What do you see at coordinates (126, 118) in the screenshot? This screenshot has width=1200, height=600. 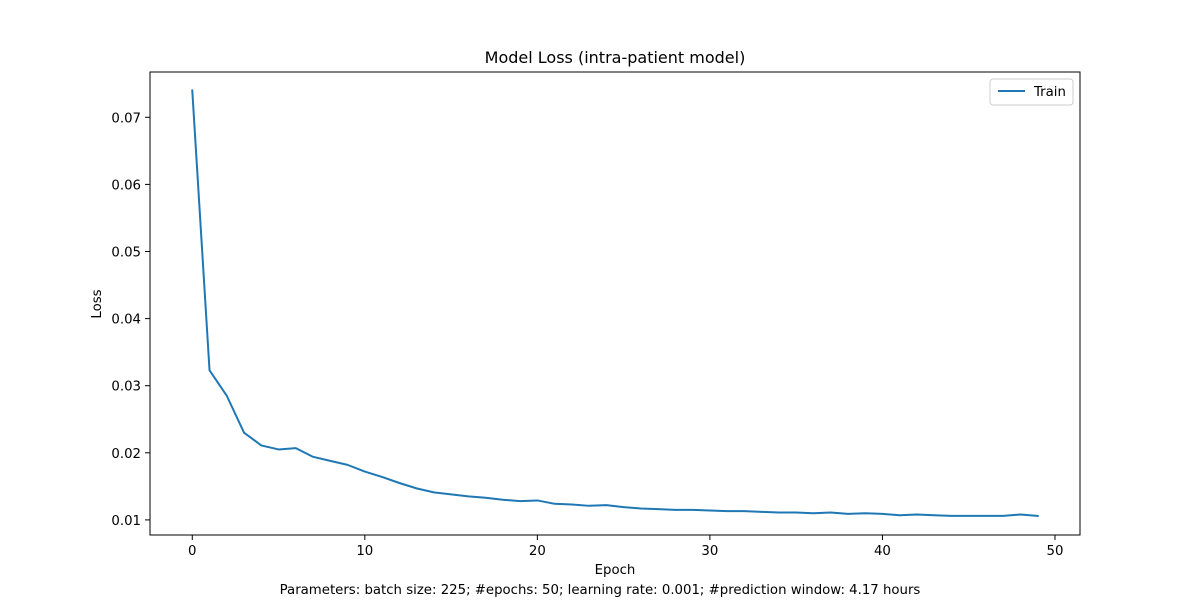 I see `y-tick-label: 0.07` at bounding box center [126, 118].